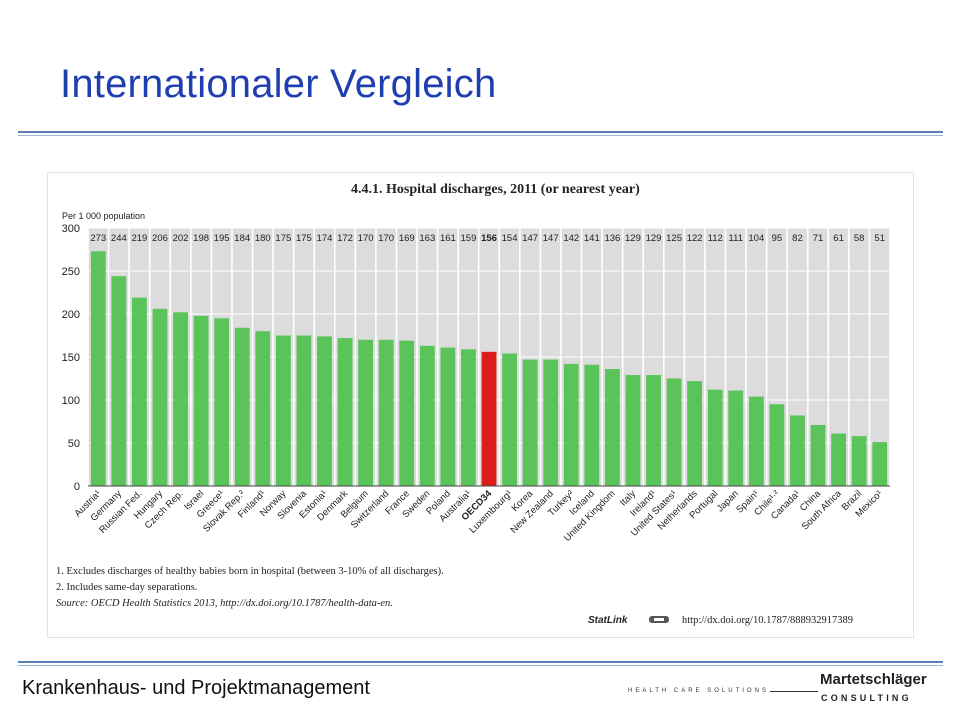 Image resolution: width=960 pixels, height=720 pixels. What do you see at coordinates (242, 406) in the screenshot?
I see `bar-slovak-rep` at bounding box center [242, 406].